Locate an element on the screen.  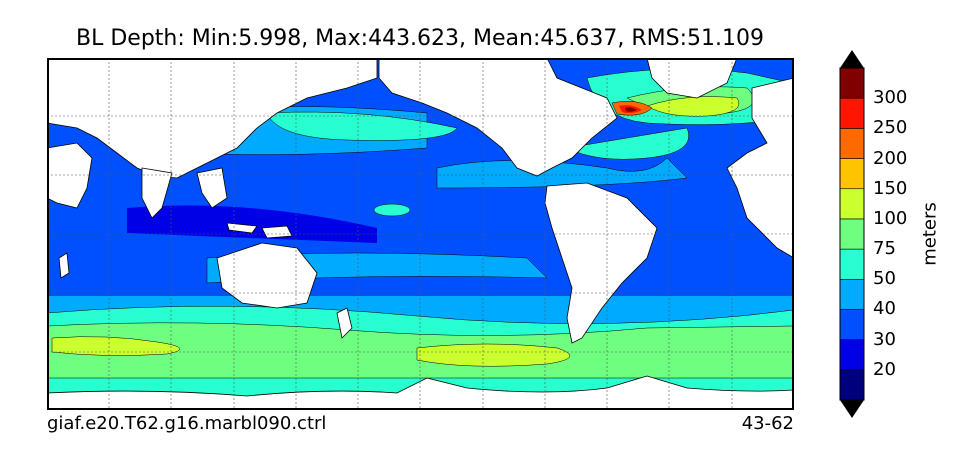
colorbar-tick-label: 30 is located at coordinates (884, 339).